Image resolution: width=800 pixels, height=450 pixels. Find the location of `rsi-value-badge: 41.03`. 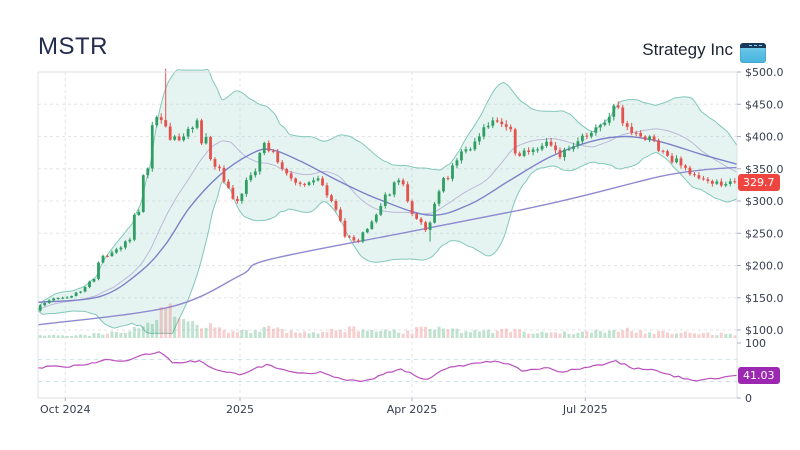

rsi-value-badge: 41.03 is located at coordinates (759, 376).